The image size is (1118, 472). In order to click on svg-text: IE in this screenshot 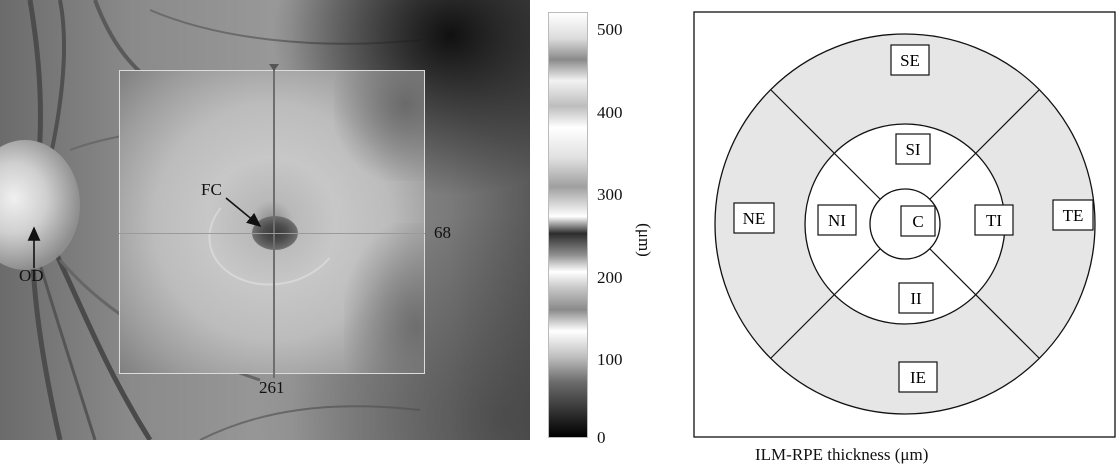, I will do `click(918, 377)`.